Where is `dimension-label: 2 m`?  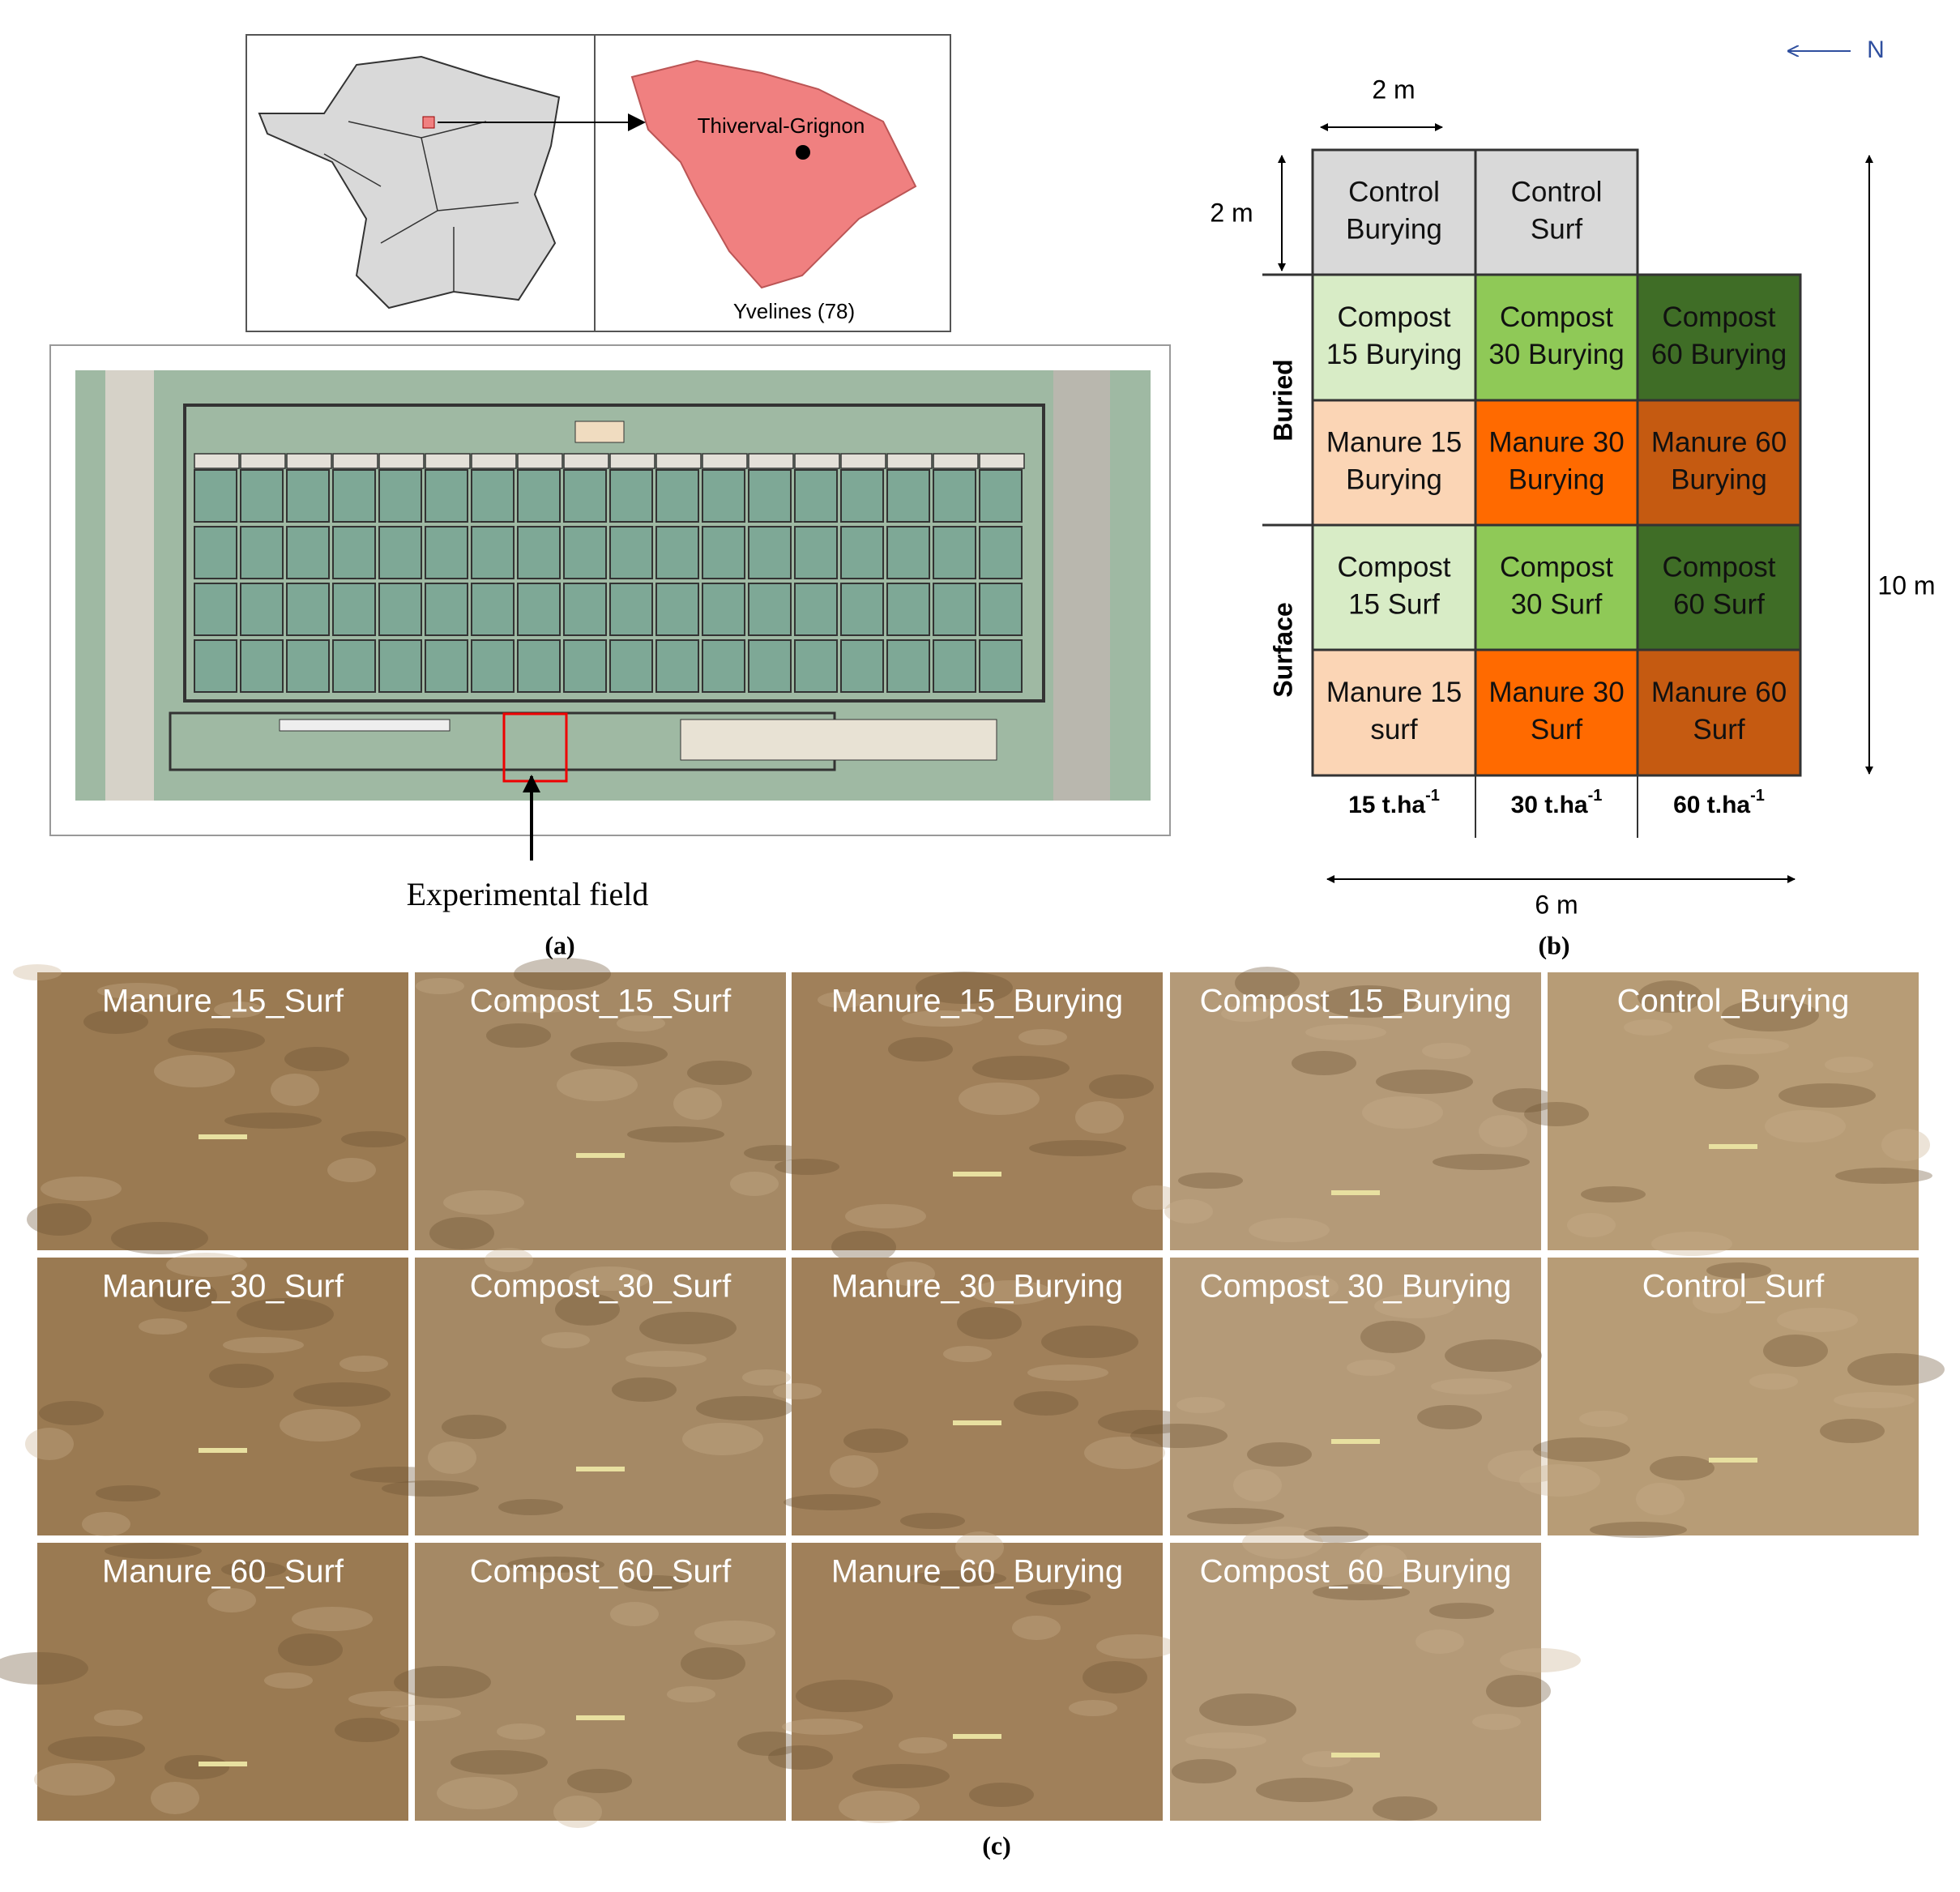
dimension-label: 2 m is located at coordinates (1231, 212).